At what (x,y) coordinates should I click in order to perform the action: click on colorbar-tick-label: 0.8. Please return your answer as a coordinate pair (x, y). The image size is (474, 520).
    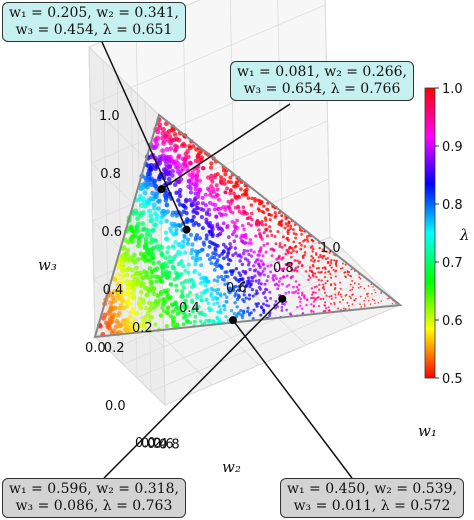
    Looking at the image, I should click on (452, 205).